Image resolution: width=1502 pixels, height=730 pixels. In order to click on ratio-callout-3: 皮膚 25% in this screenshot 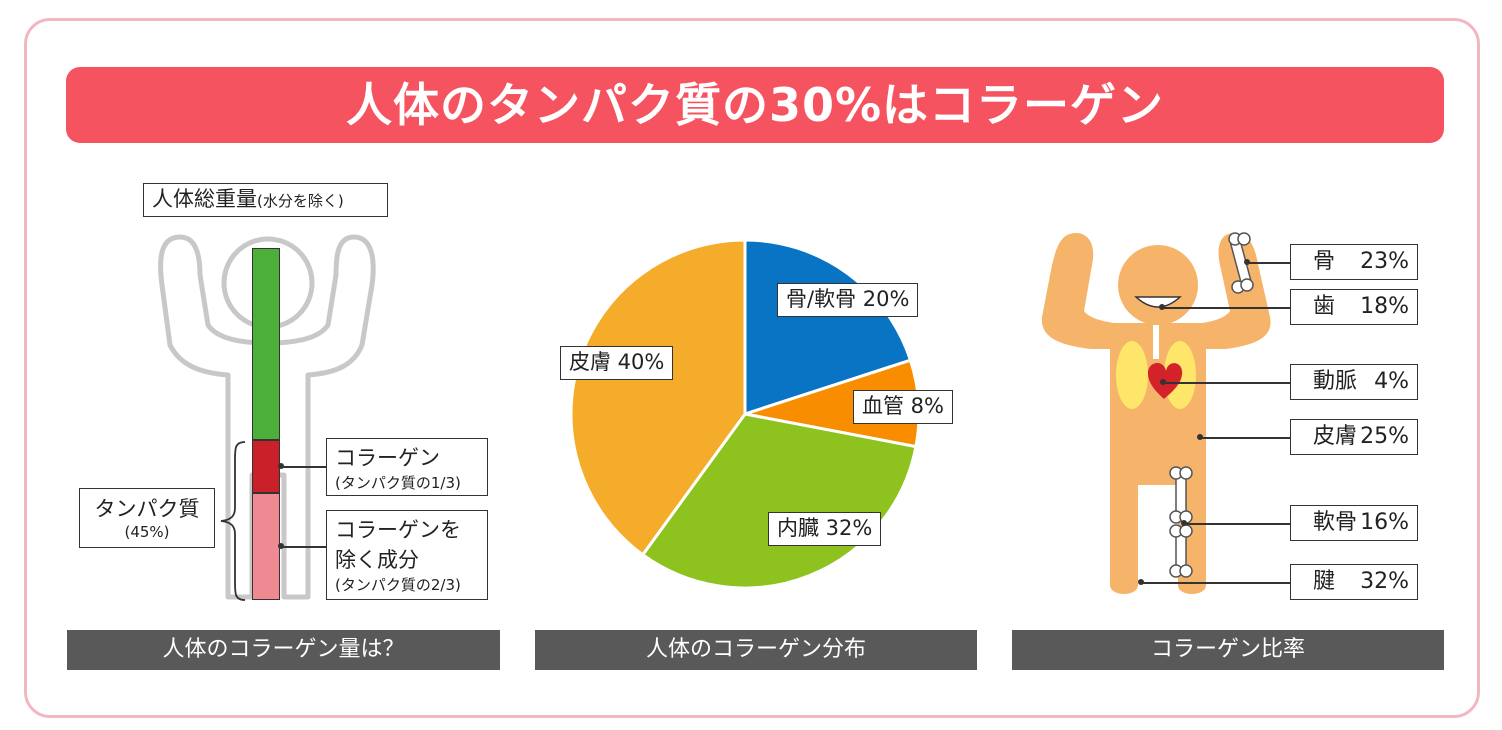, I will do `click(1354, 437)`.